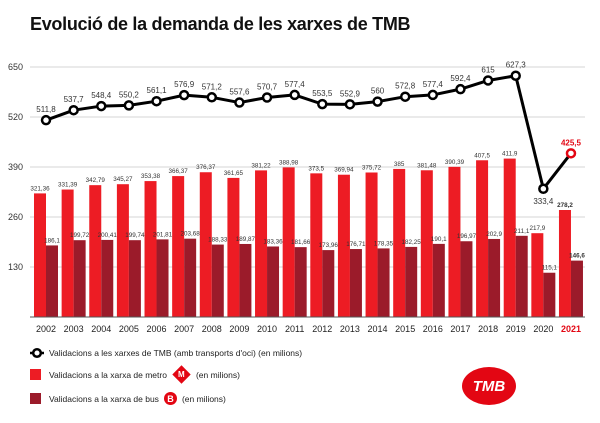 This screenshot has height=423, width=600. I want to click on x-tick-label: 2017, so click(460, 329).